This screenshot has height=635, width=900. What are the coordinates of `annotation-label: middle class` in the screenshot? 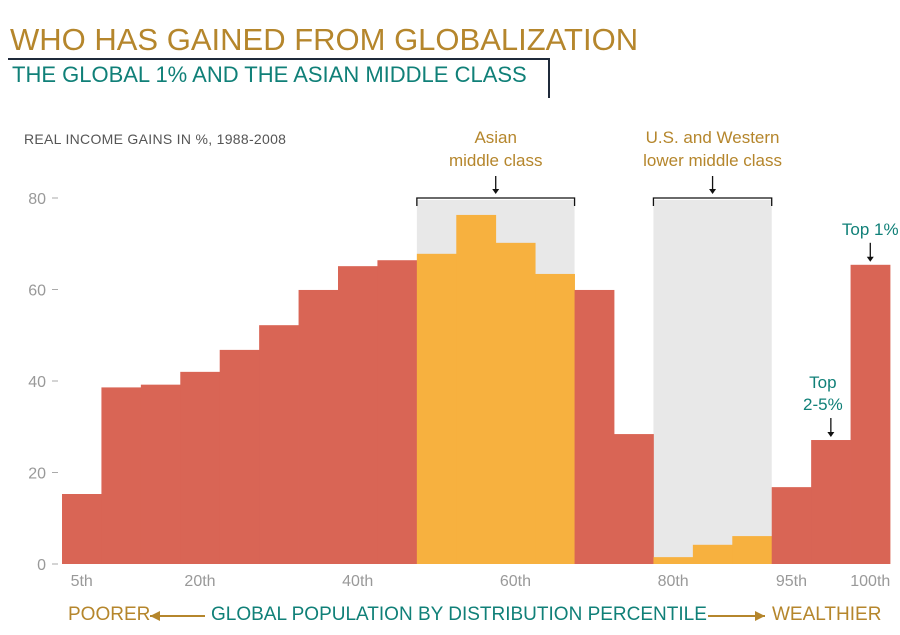 It's located at (496, 160).